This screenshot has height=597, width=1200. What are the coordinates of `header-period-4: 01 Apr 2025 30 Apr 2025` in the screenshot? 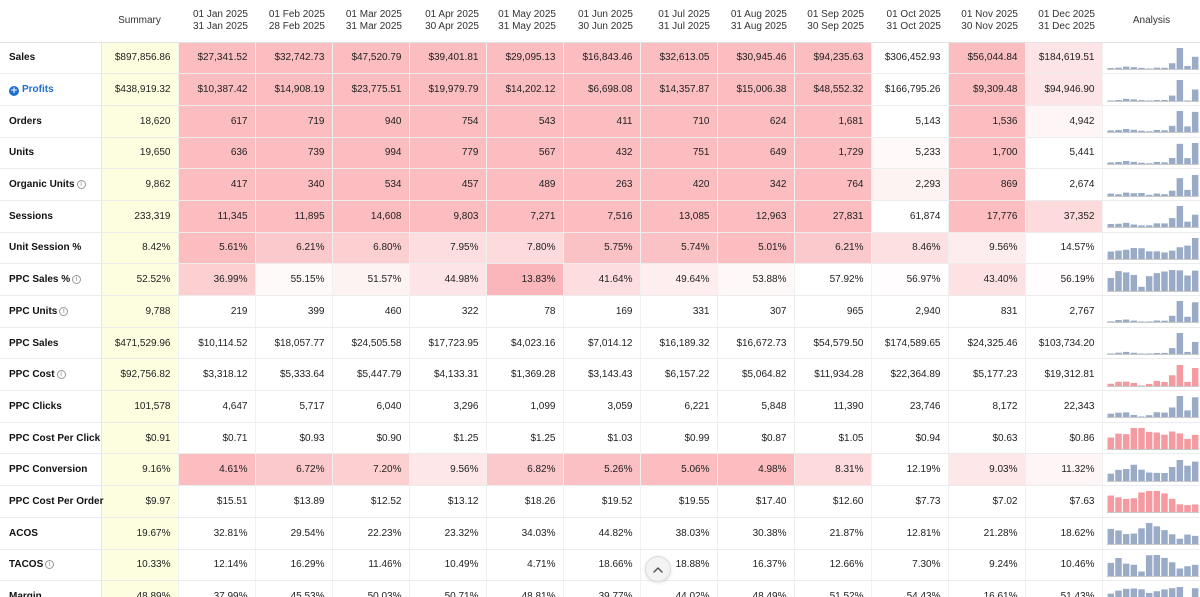 It's located at (447, 21).